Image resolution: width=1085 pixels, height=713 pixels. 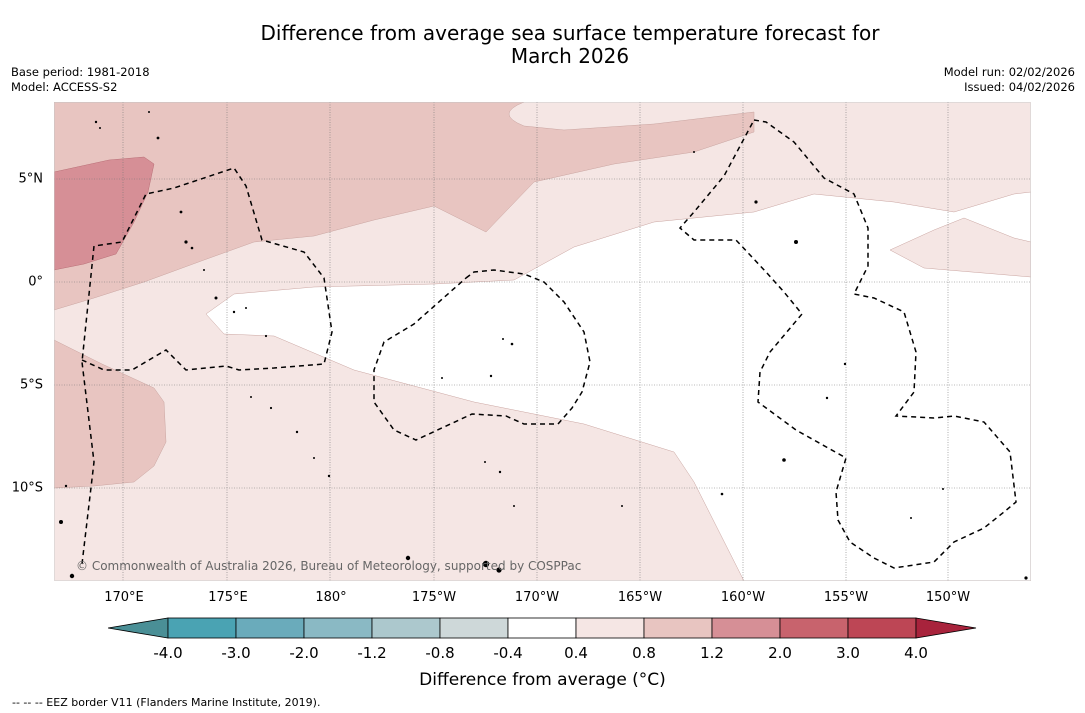 I want to click on colorbar, so click(x=542, y=628).